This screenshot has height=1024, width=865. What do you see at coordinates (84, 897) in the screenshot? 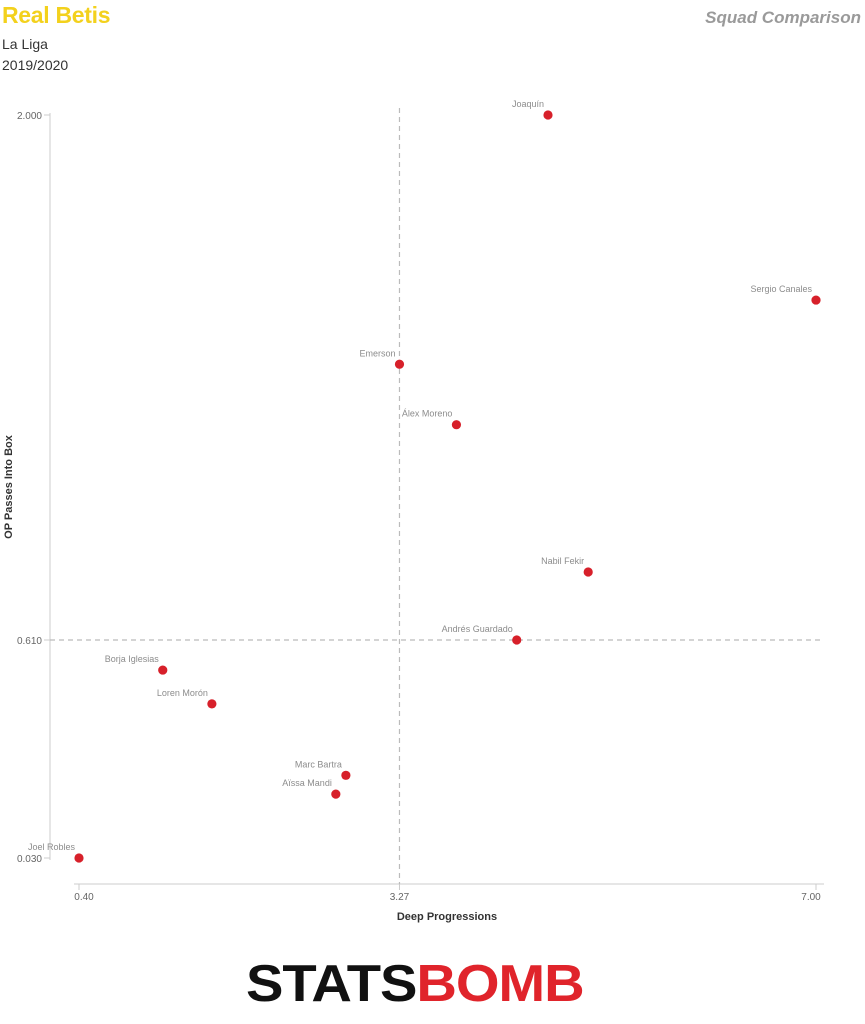
I see `x-tick-label: 0.40` at bounding box center [84, 897].